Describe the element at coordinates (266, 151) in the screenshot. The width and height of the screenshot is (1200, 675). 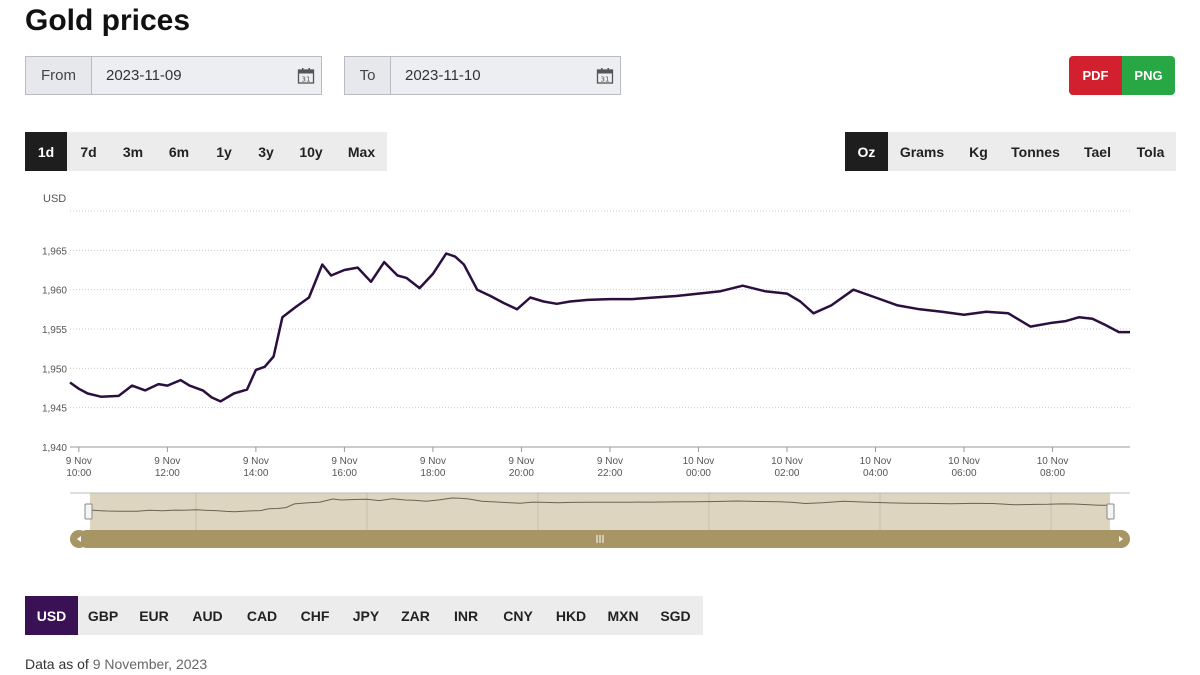
I see `range-3y-button: 3y` at that location.